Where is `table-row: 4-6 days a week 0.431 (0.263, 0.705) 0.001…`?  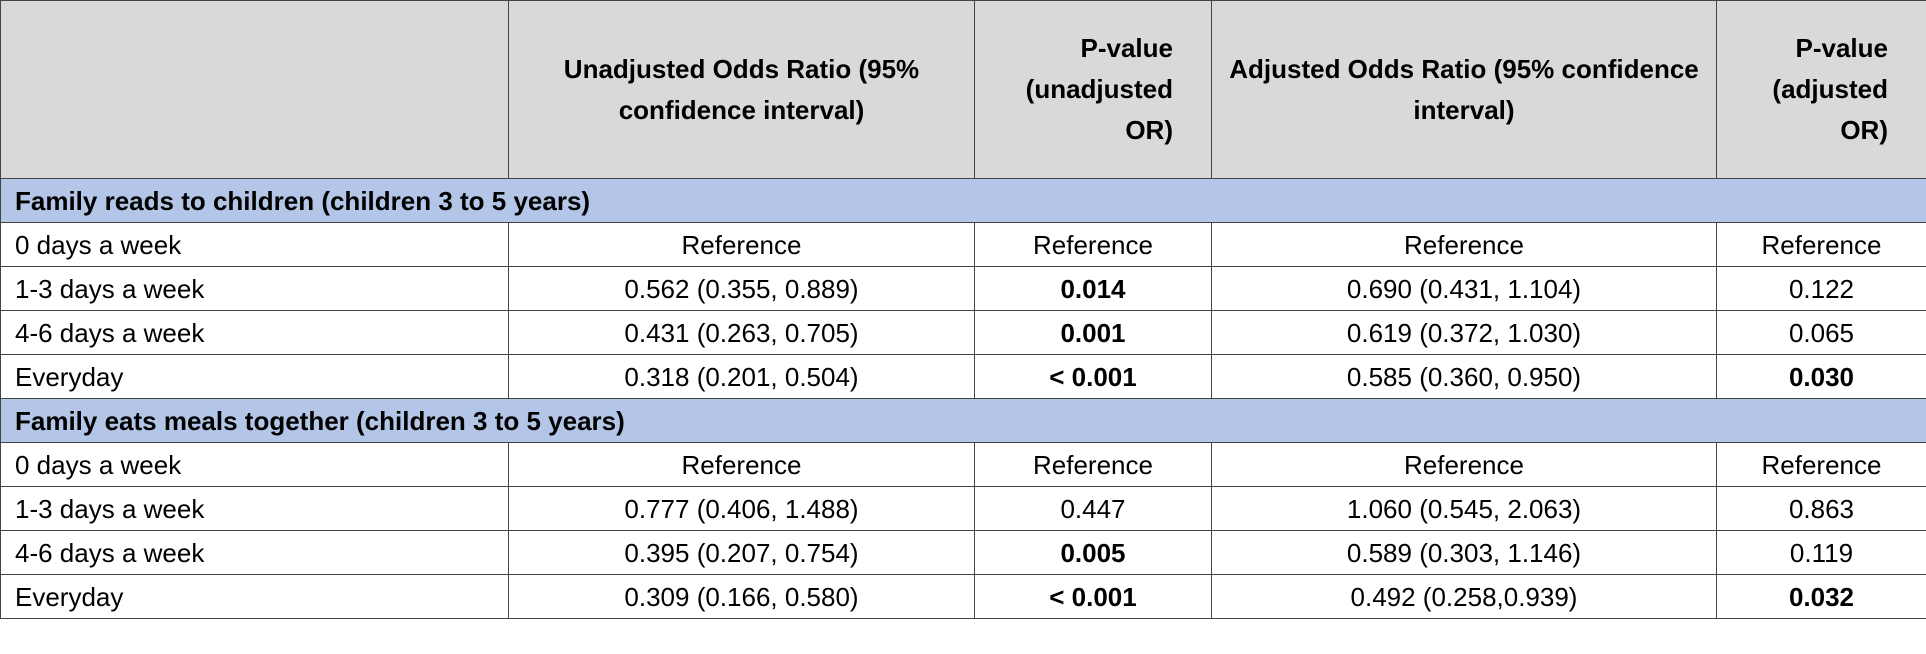 table-row: 4-6 days a week 0.431 (0.263, 0.705) 0.001… is located at coordinates (963, 332).